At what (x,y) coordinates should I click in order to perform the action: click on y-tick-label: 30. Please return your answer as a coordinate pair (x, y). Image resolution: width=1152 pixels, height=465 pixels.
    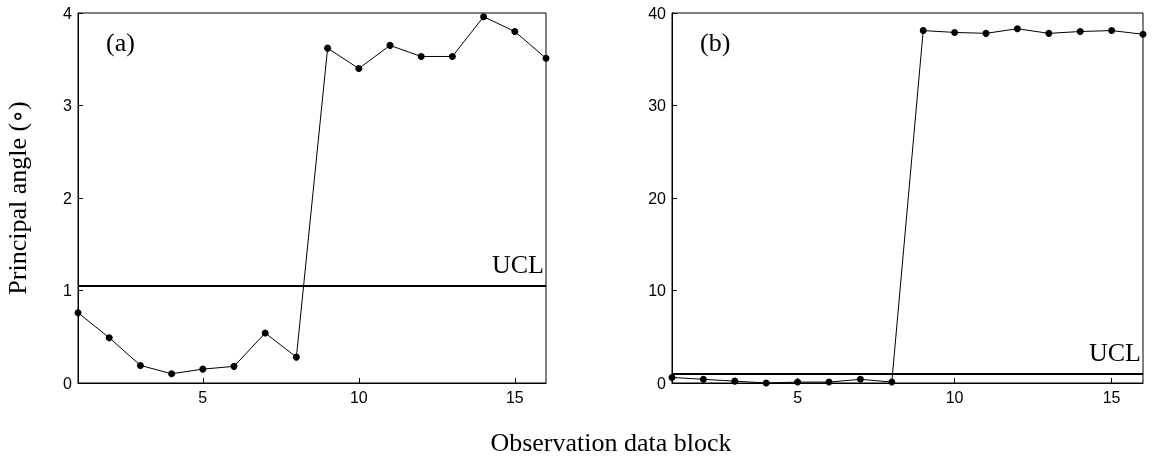
    Looking at the image, I should click on (657, 105).